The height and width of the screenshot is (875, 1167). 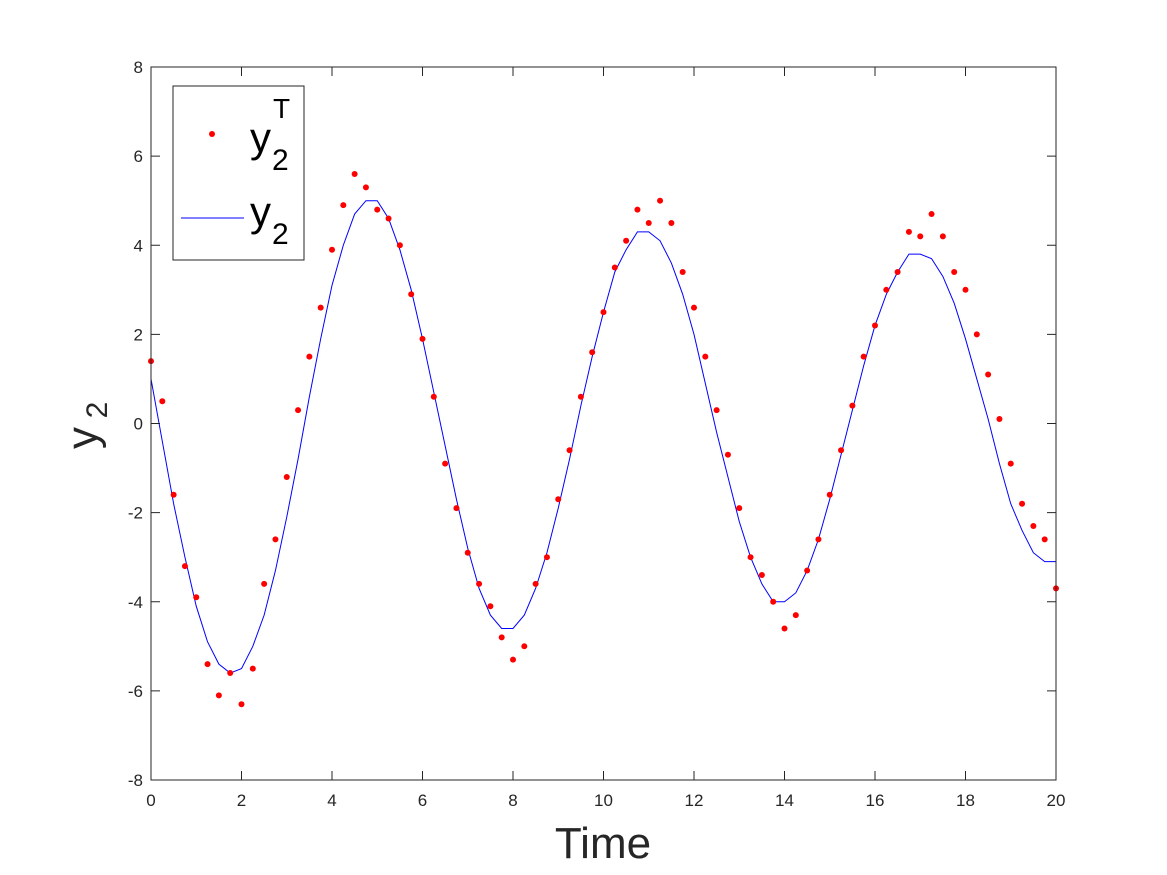 What do you see at coordinates (86, 425) in the screenshot?
I see `y-axis-title: y 2` at bounding box center [86, 425].